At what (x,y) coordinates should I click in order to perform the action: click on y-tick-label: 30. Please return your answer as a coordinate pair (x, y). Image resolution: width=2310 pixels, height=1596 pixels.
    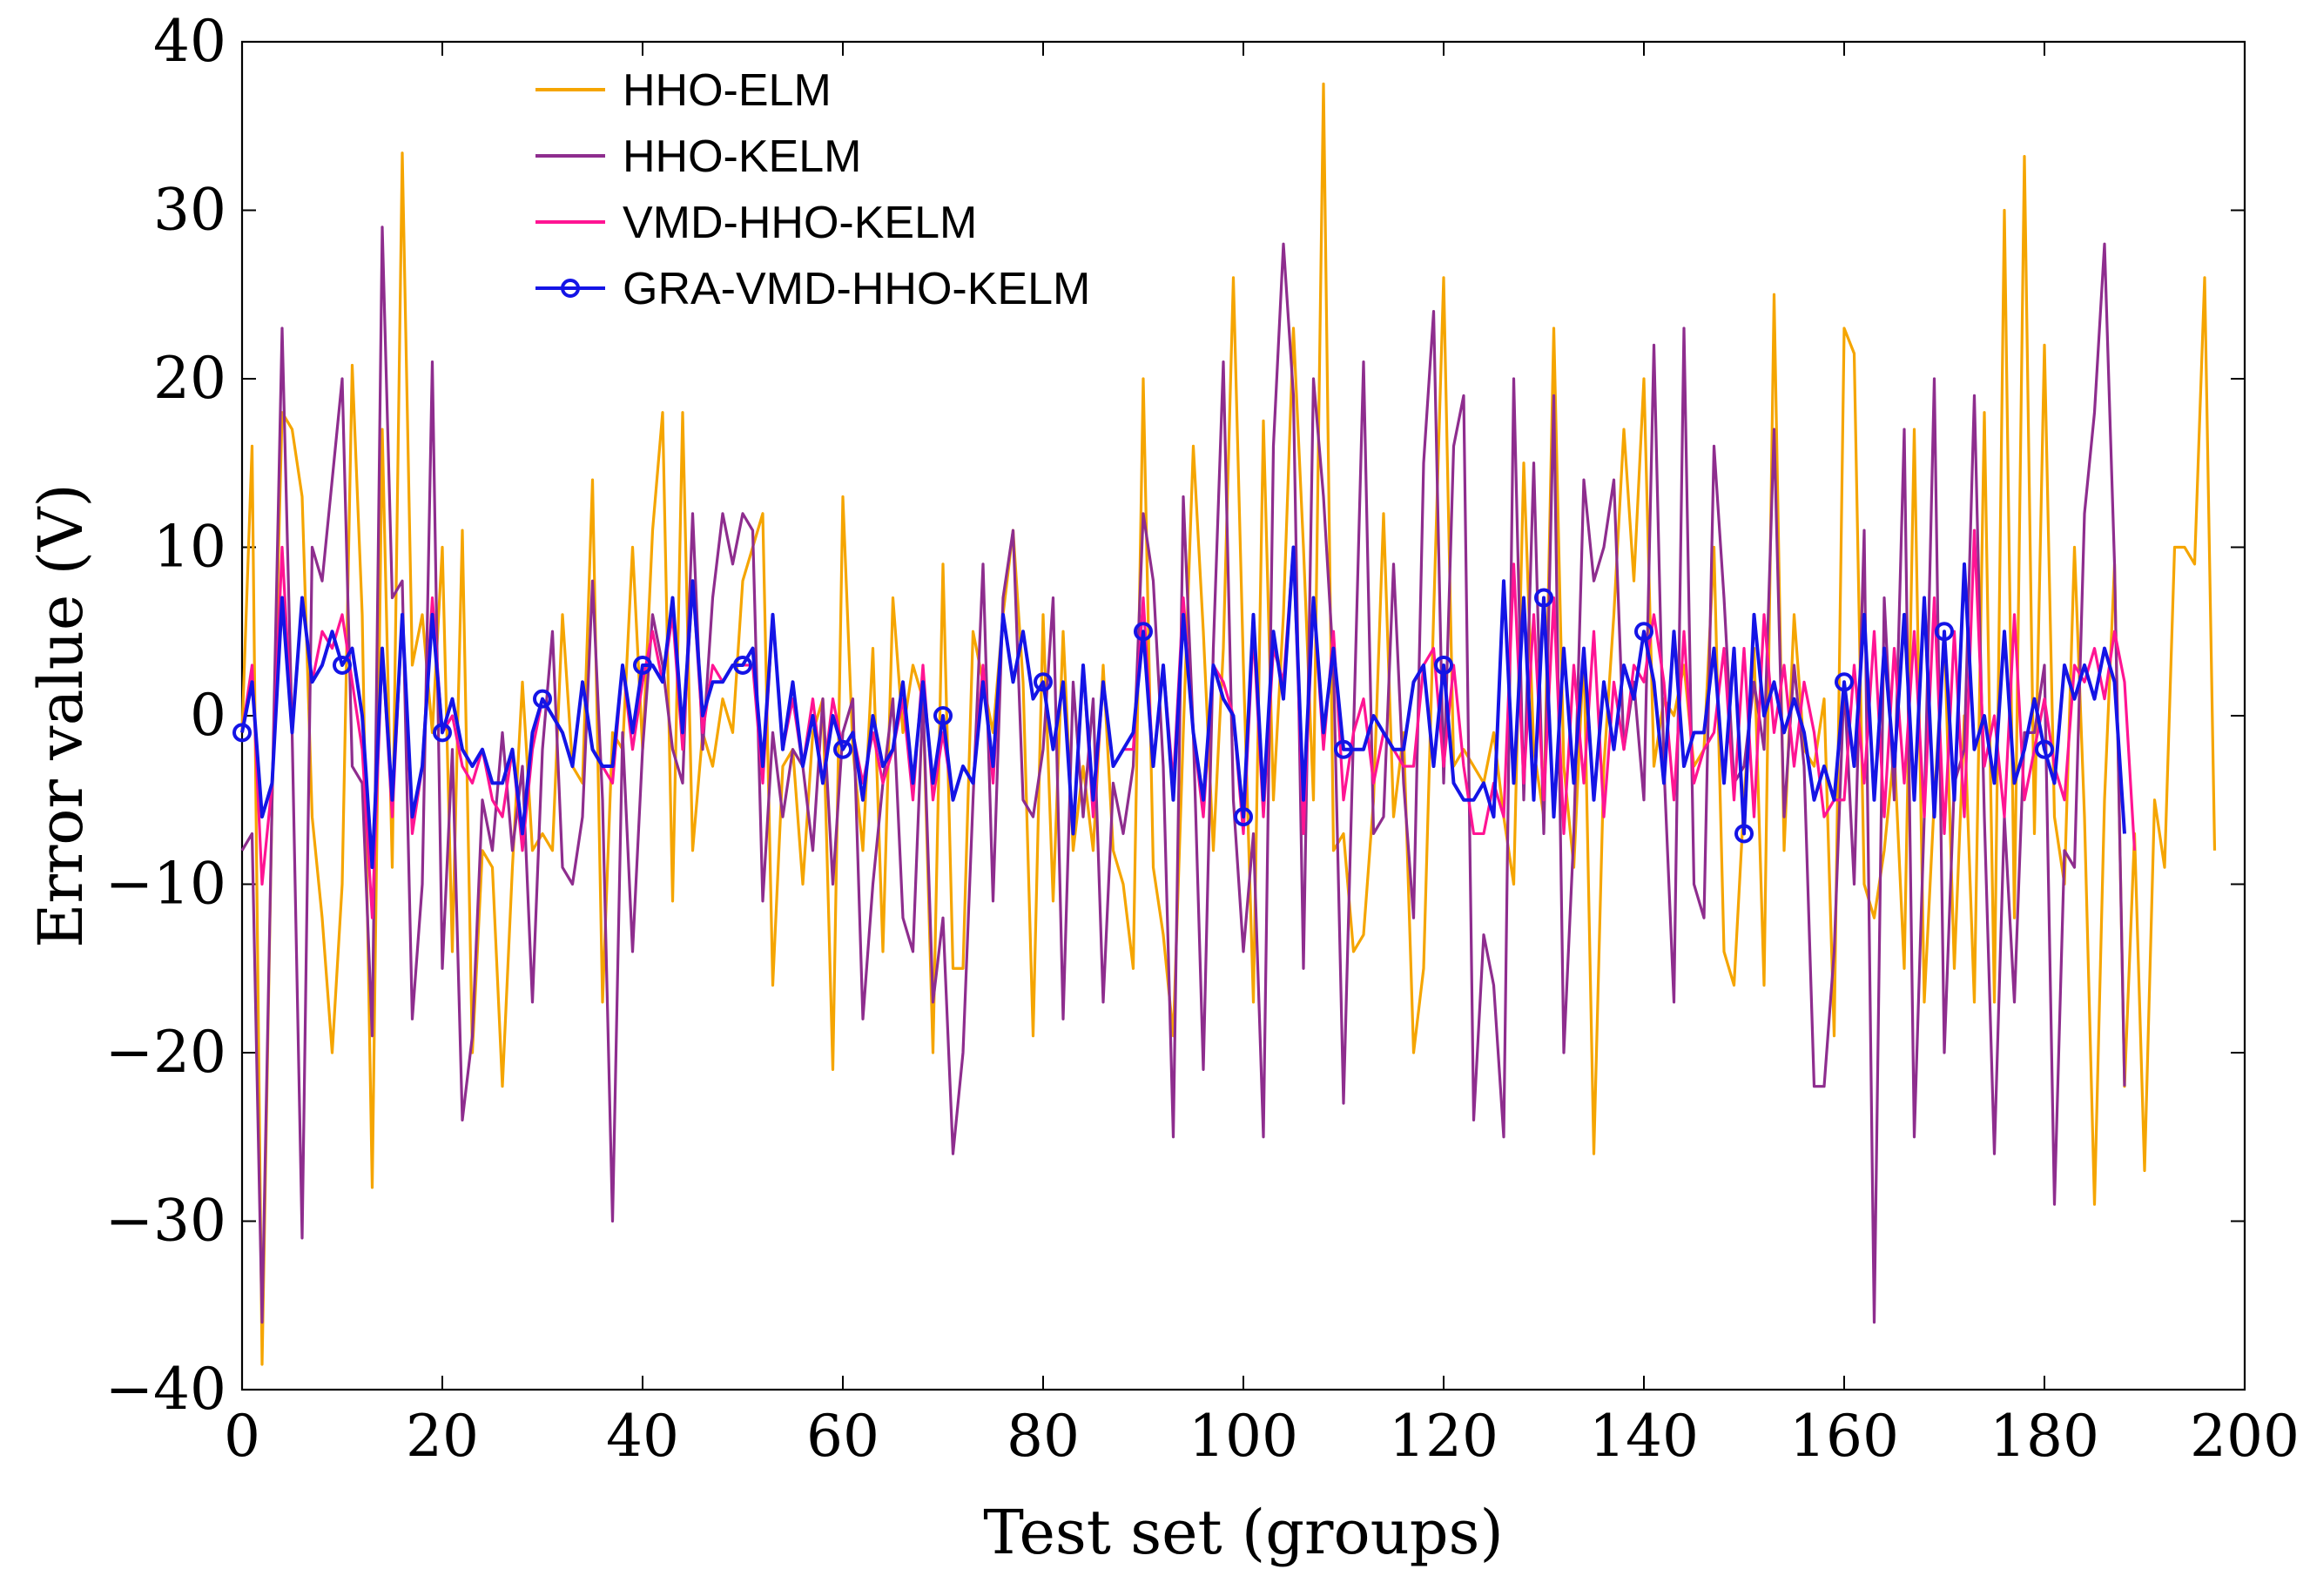
    Looking at the image, I should click on (189, 210).